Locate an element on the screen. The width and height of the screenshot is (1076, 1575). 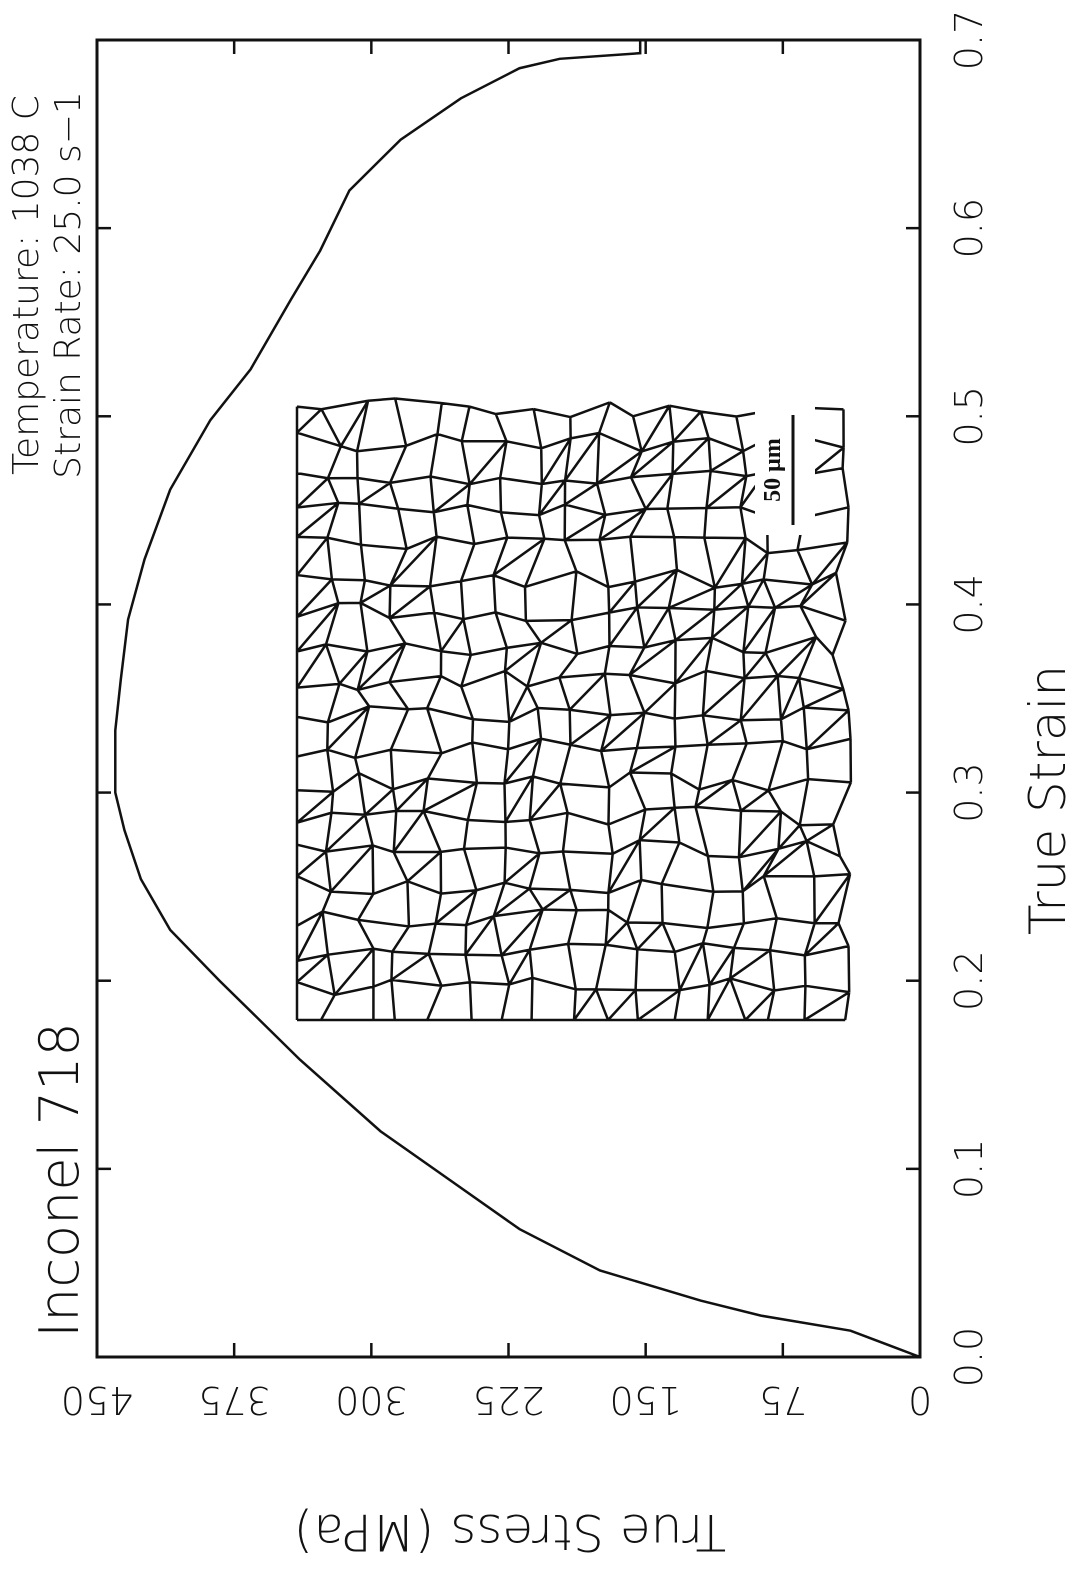
y-tick-label: 375 is located at coordinates (234, 1400).